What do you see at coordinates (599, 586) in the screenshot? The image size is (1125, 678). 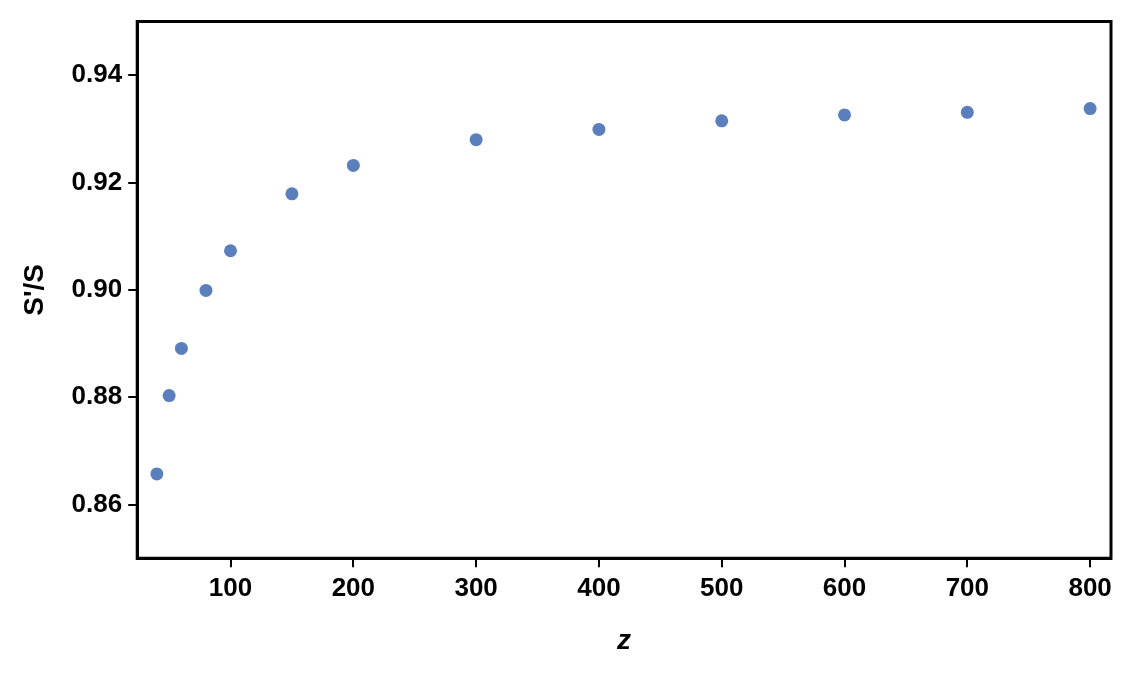 I see `x-tick-label: 400` at bounding box center [599, 586].